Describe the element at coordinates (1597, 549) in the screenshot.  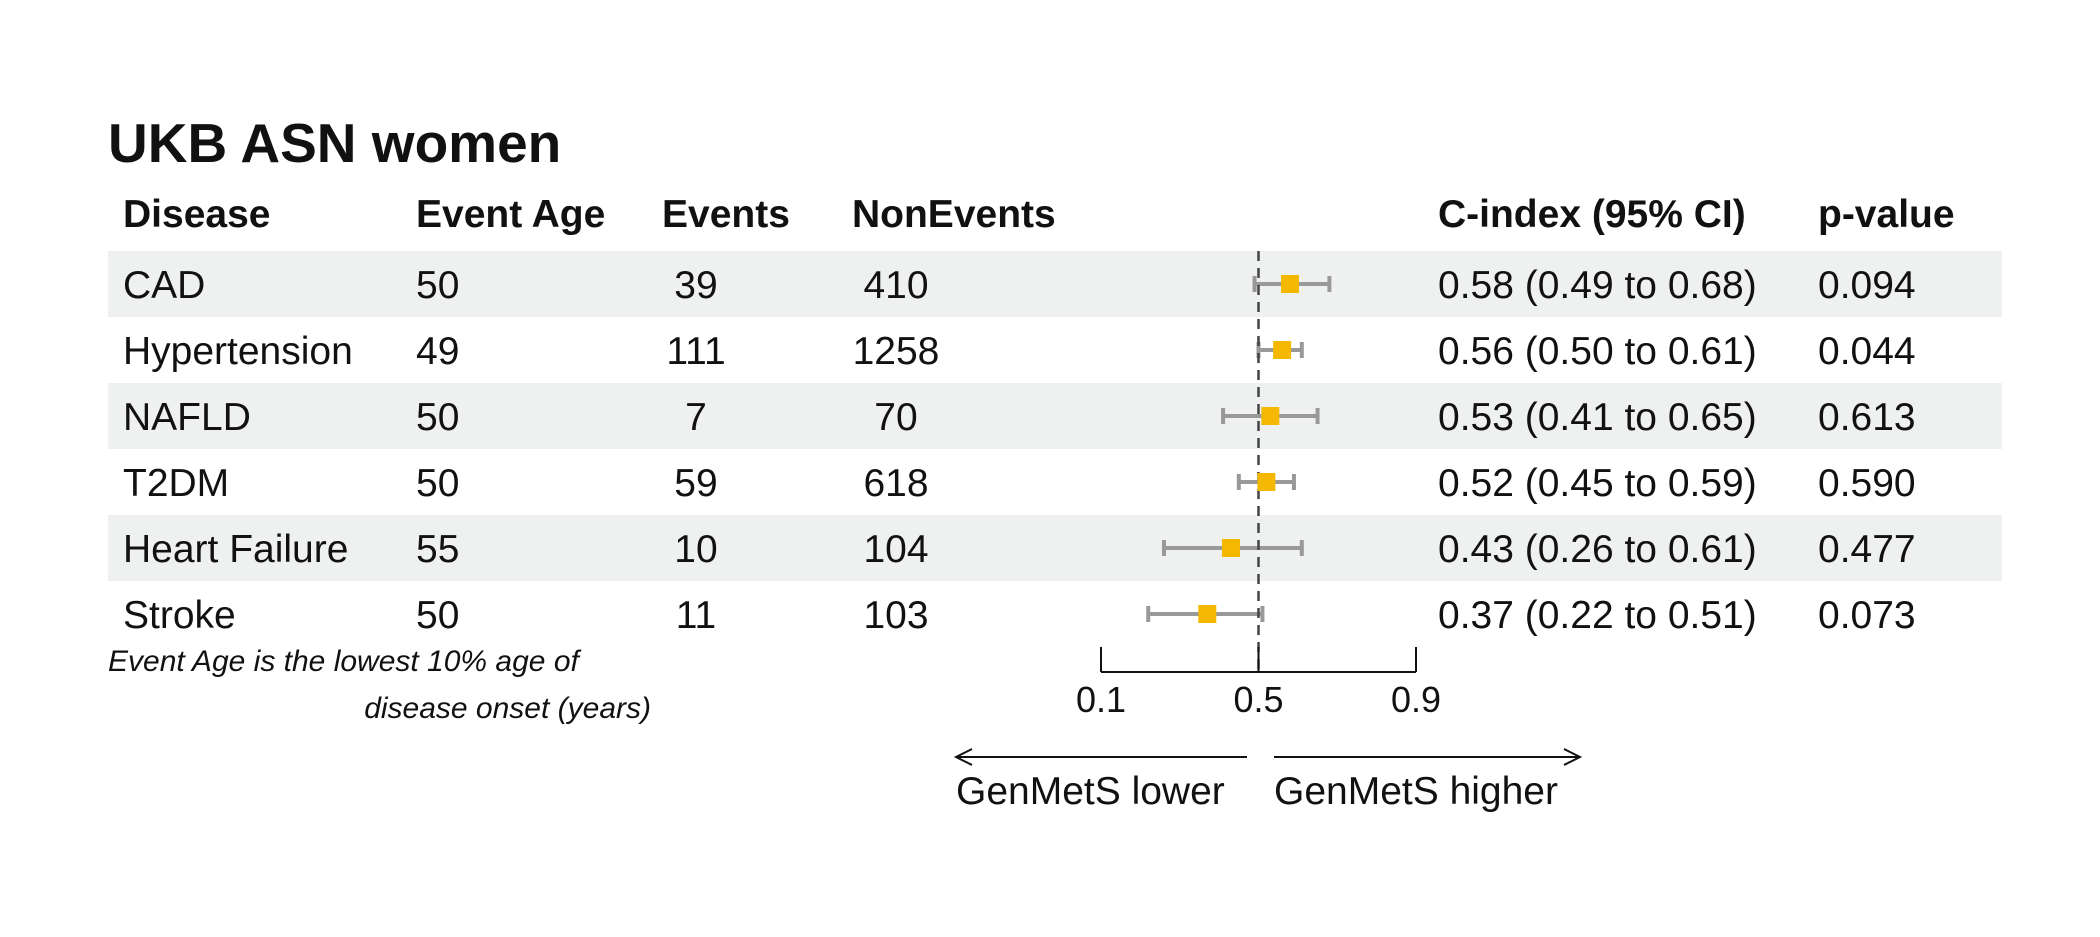
I see `row-cindex: 0.43 (0.26 to 0.61)` at that location.